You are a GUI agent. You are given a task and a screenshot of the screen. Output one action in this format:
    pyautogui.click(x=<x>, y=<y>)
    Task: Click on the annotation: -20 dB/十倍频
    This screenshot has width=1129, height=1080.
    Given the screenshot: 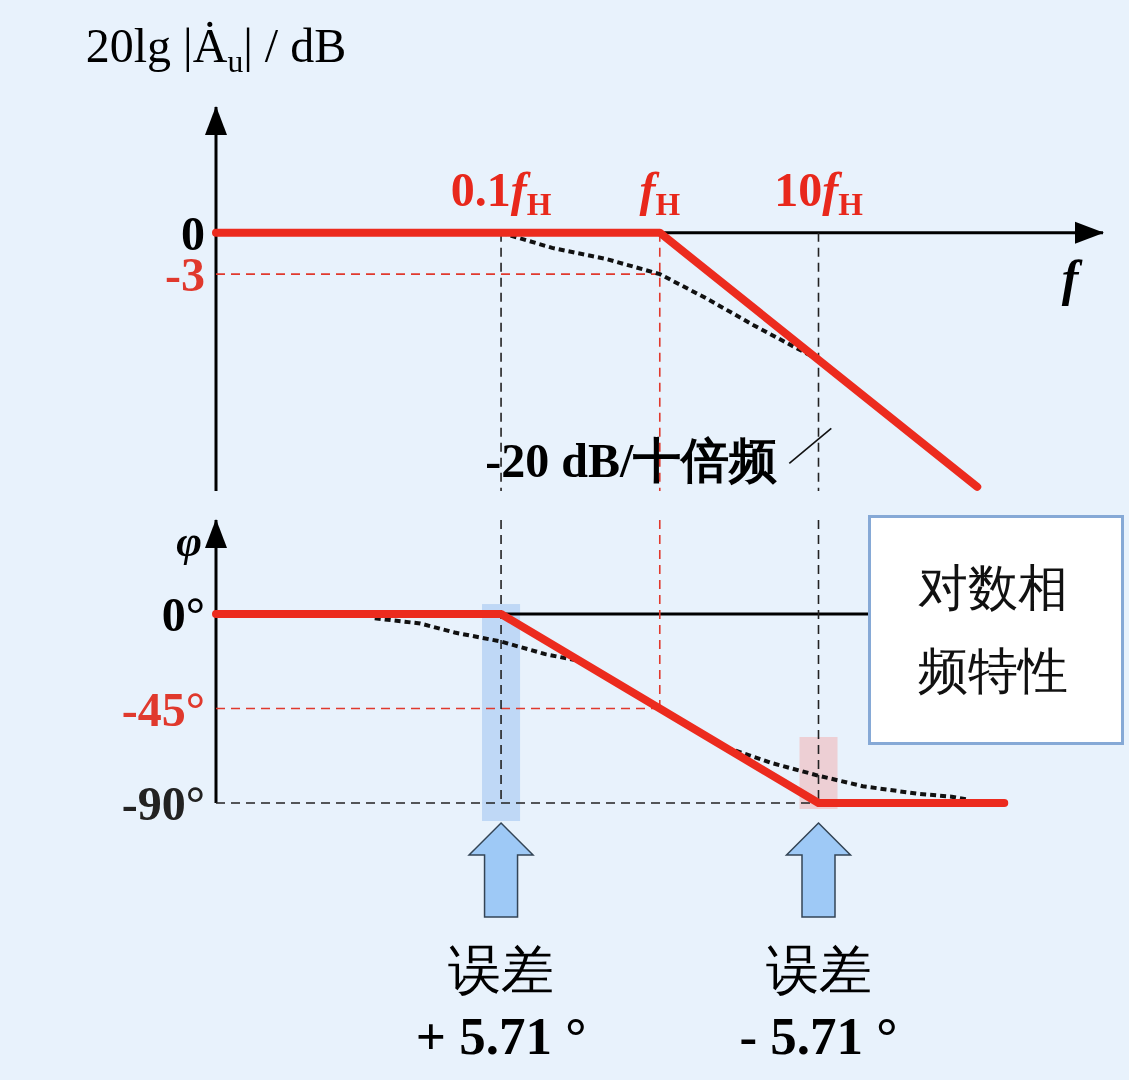 What is the action you would take?
    pyautogui.click(x=631, y=461)
    